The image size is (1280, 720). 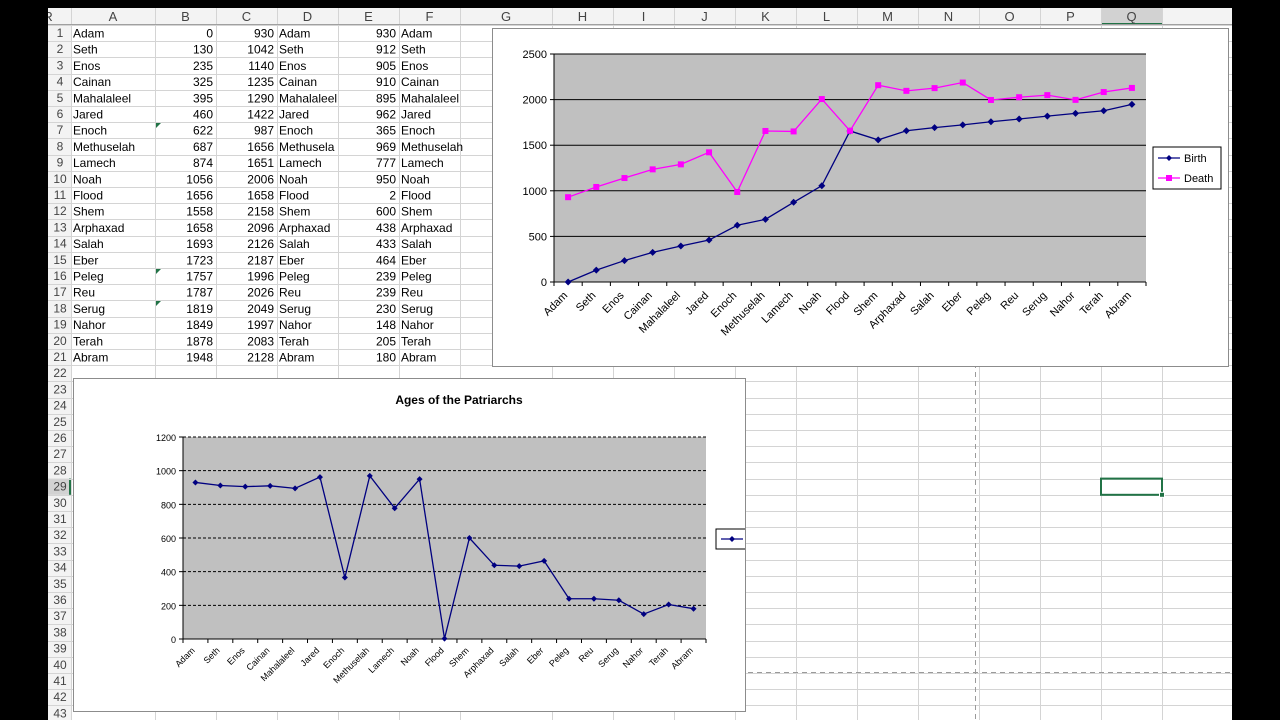 What do you see at coordinates (368, 16) in the screenshot?
I see `column-header-e: E` at bounding box center [368, 16].